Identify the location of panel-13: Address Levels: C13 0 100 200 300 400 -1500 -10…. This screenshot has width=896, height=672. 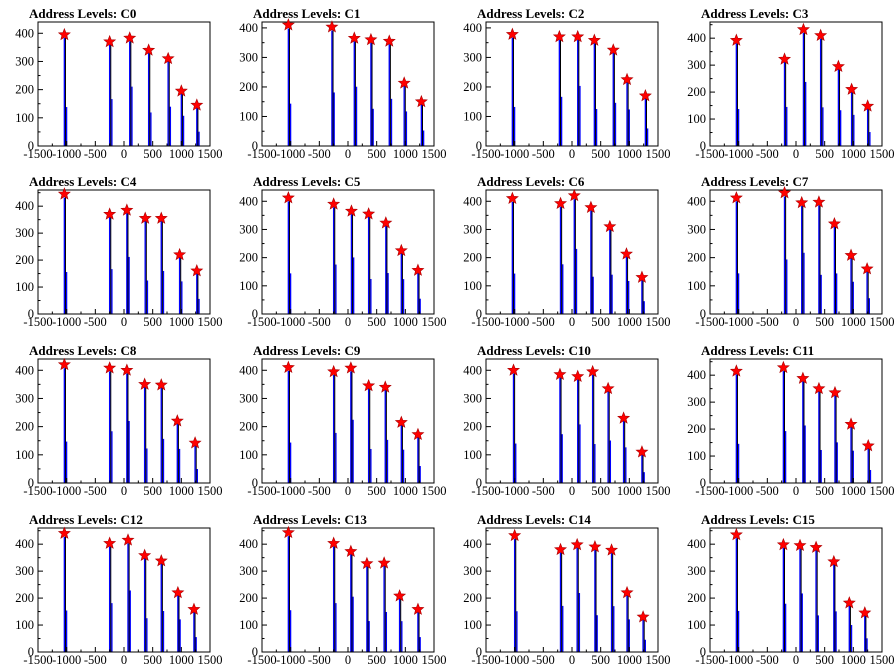
(342, 589).